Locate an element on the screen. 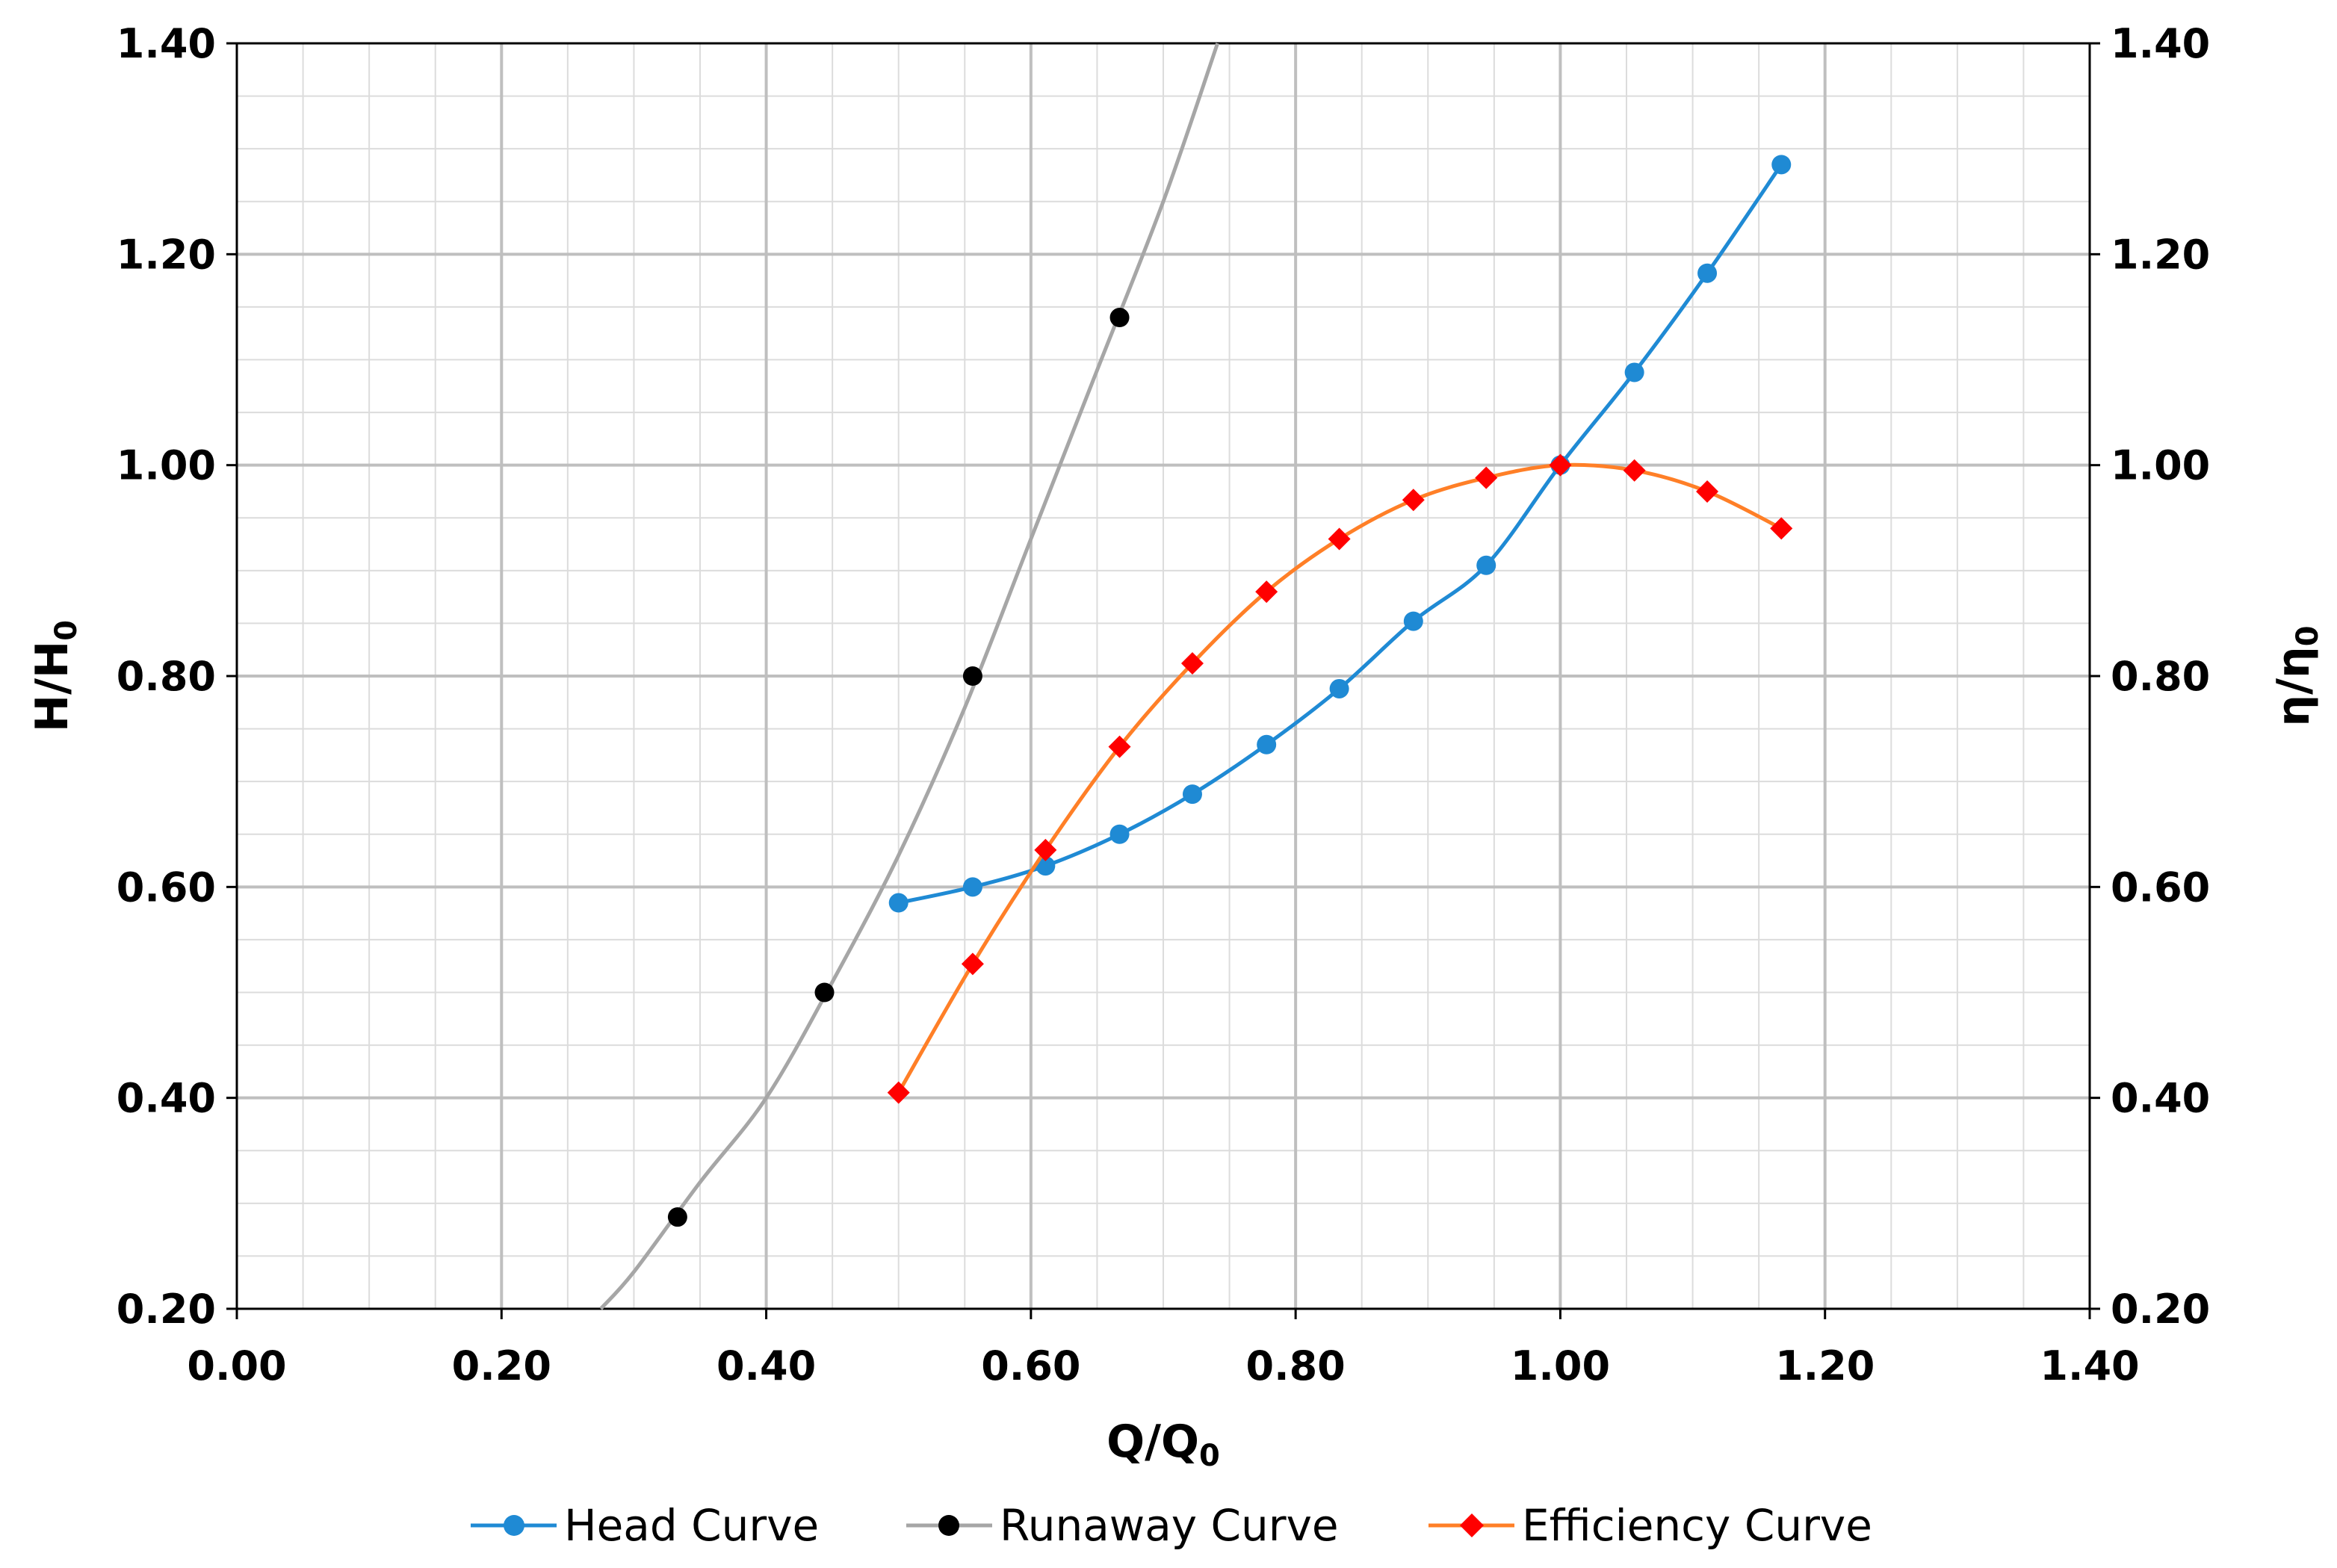  legend-label-runaway: Runaway Curve is located at coordinates (1169, 1525).